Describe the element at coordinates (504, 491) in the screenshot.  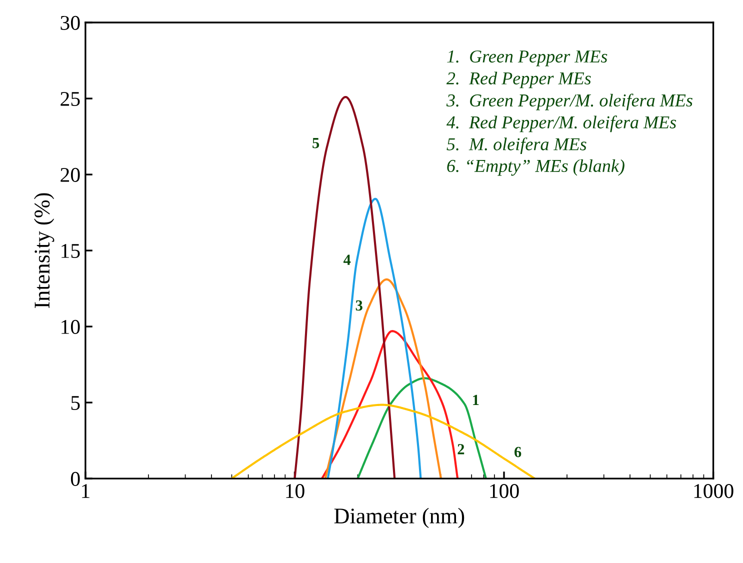
I see `x-tick-label: 100` at that location.